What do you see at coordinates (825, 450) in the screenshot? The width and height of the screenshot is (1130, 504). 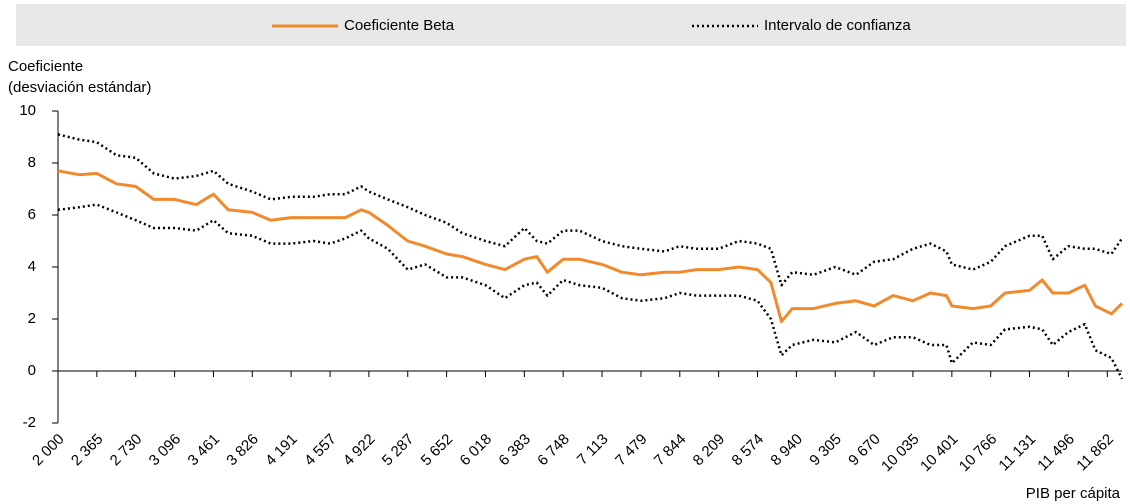 I see `x-tick-label: 9 305` at bounding box center [825, 450].